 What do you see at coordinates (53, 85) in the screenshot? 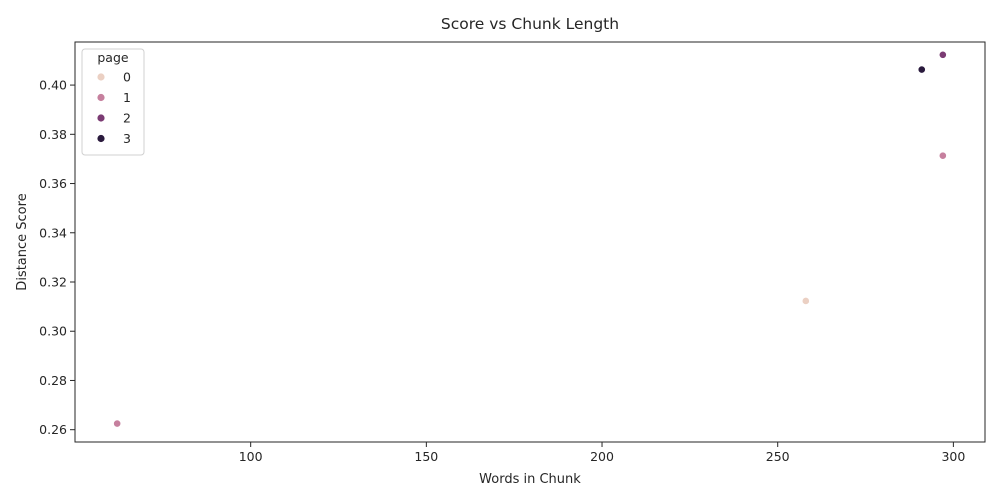
I see `y-tick-label: 0.40` at bounding box center [53, 85].